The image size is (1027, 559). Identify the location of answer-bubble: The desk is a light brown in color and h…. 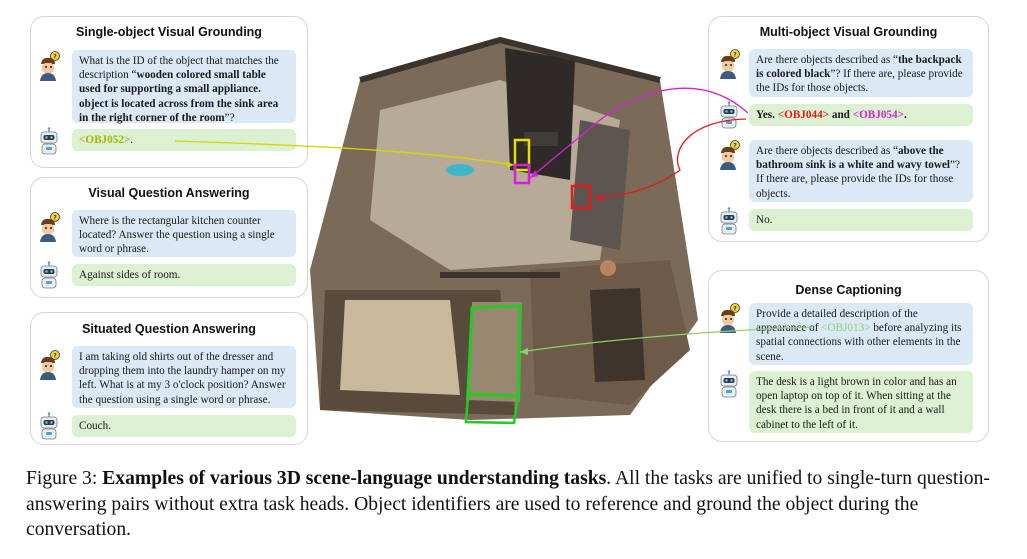
(861, 402).